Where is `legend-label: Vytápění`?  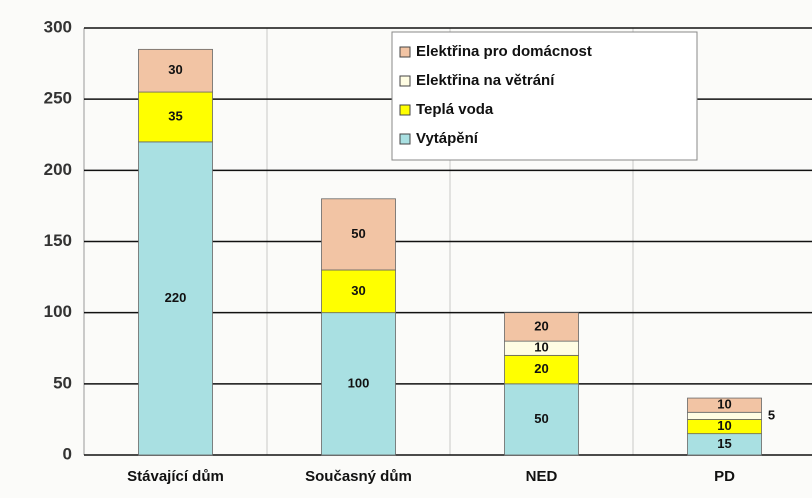
legend-label: Vytápění is located at coordinates (447, 138).